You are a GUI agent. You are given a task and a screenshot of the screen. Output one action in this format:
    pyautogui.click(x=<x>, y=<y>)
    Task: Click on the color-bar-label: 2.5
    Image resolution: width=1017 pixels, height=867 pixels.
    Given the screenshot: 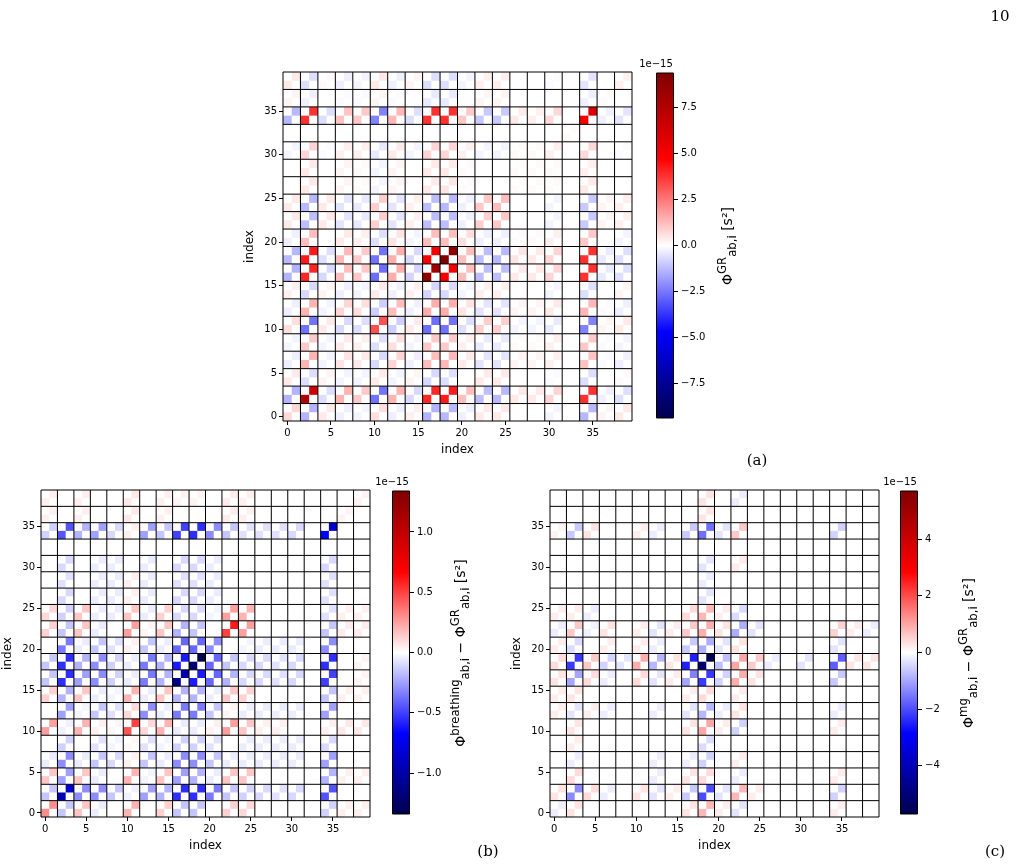 What is the action you would take?
    pyautogui.click(x=688, y=199)
    